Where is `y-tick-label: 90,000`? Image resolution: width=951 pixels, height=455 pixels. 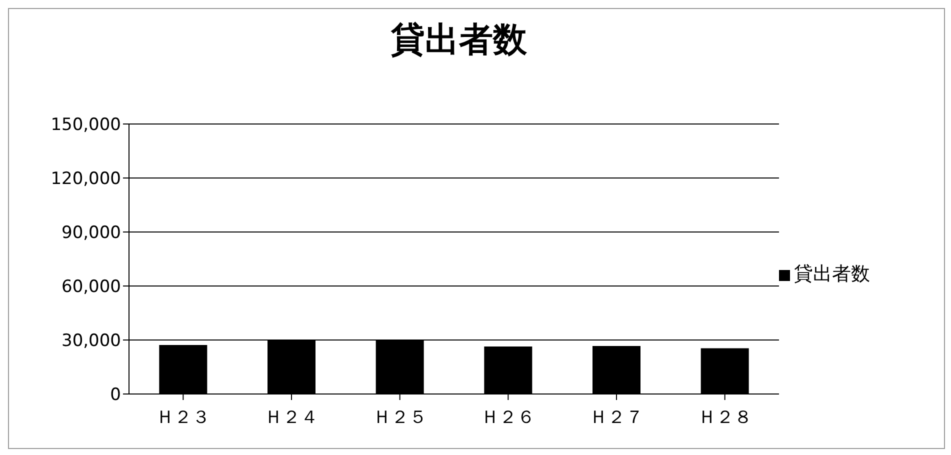
y-tick-label: 90,000 is located at coordinates (91, 233).